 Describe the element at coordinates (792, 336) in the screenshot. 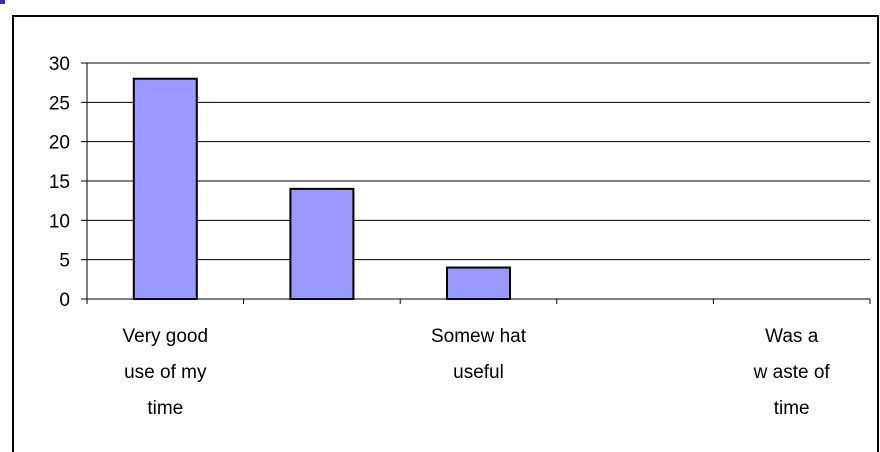

I see `x-category-label-4-line-0: Was a` at that location.